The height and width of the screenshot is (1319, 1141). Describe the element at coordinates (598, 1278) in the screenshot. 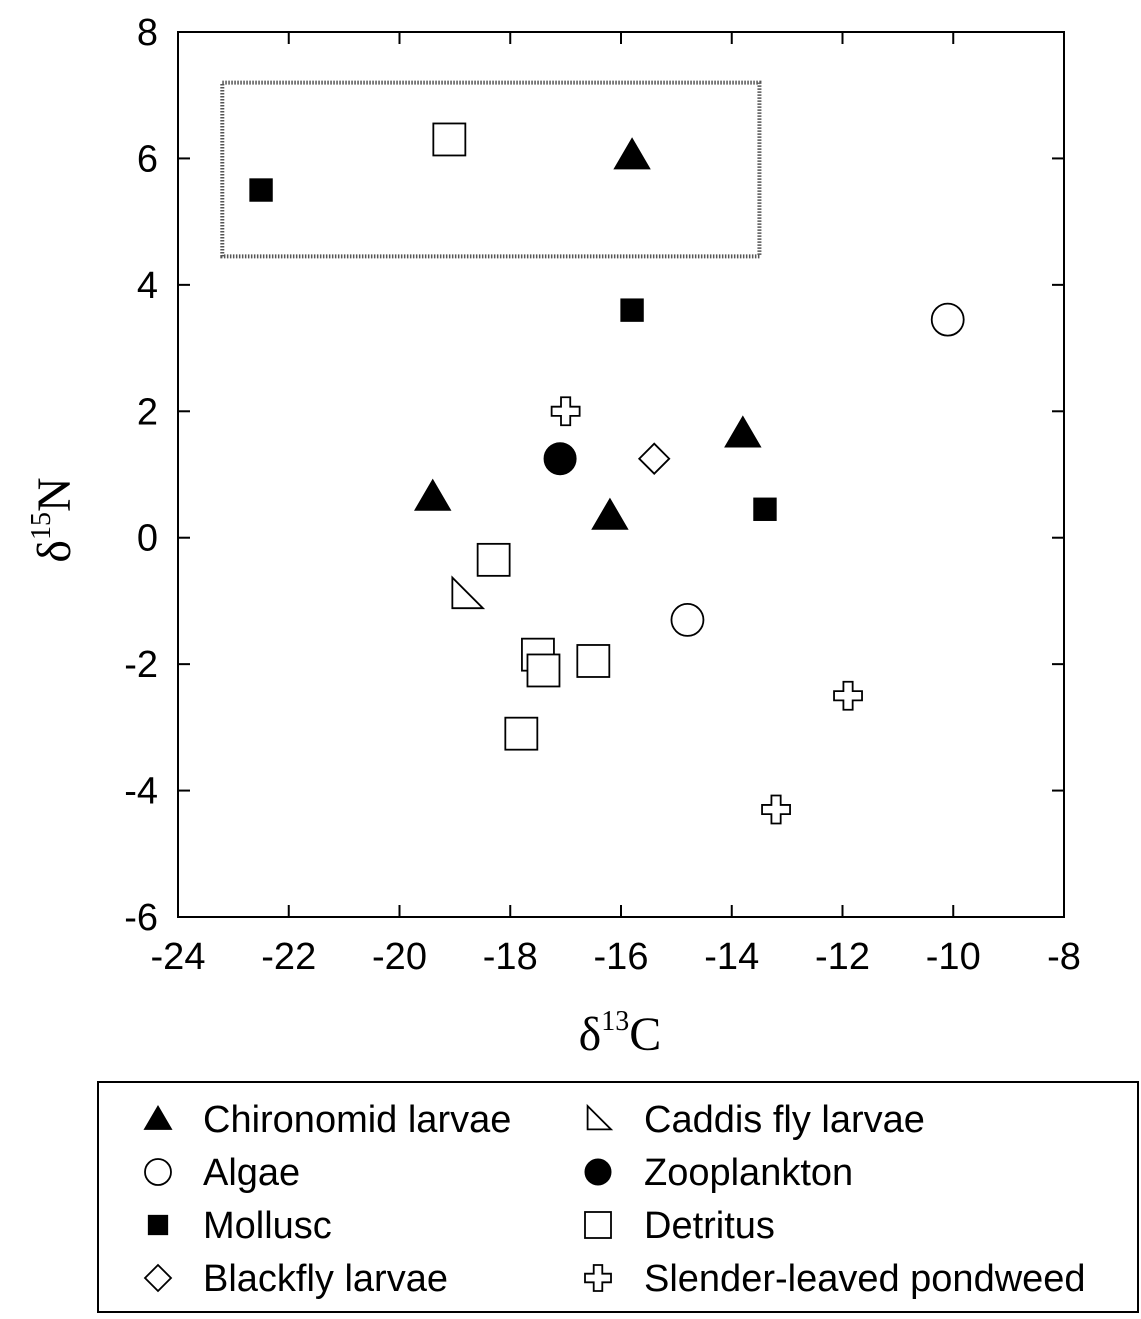

I see `legend-marker-open-cross` at that location.